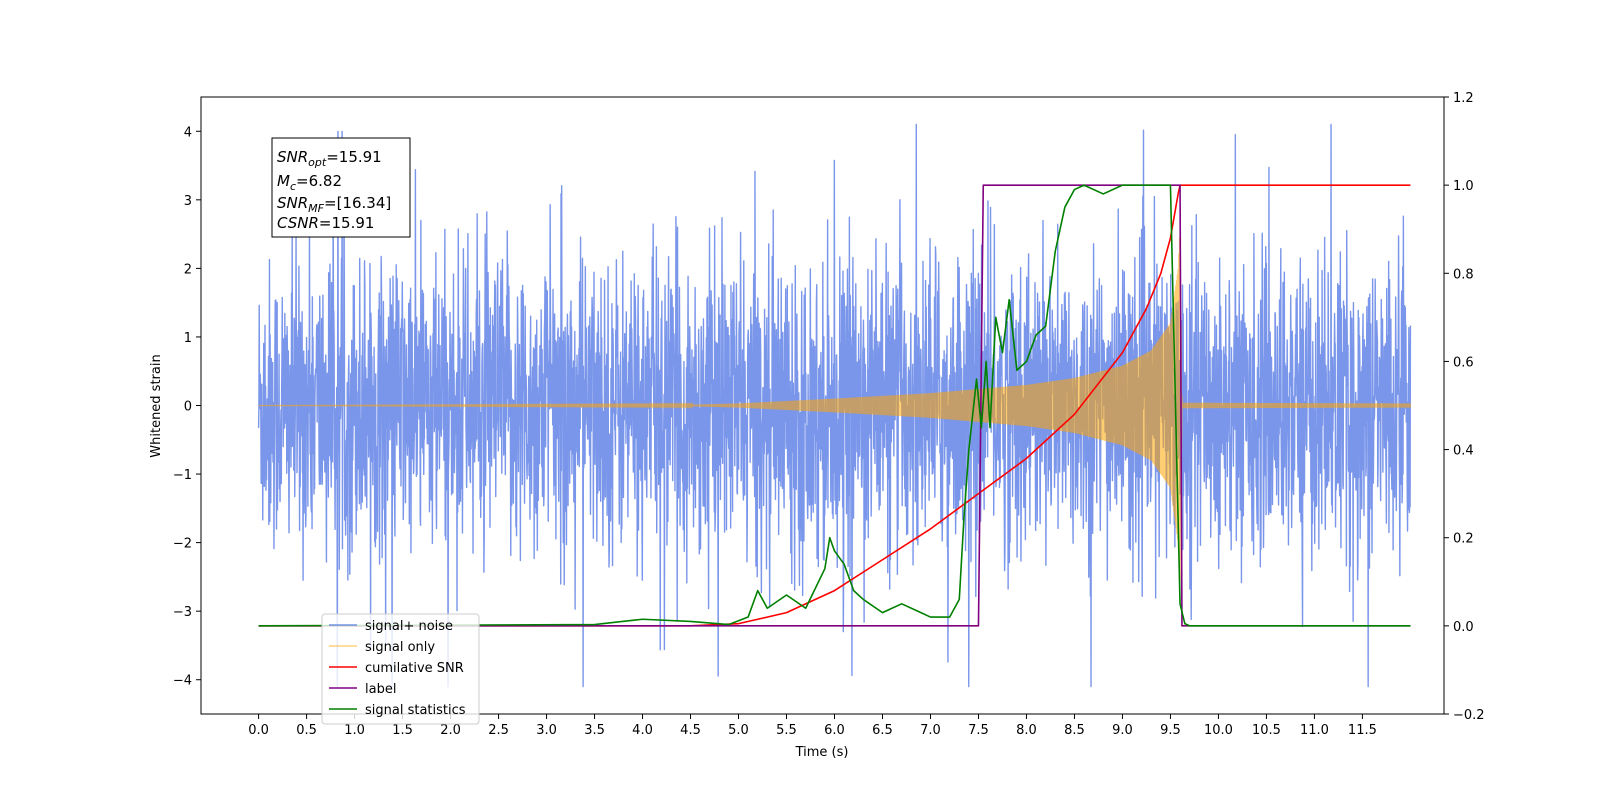 The height and width of the screenshot is (804, 1600). I want to click on x-tick-label: 7.5, so click(978, 730).